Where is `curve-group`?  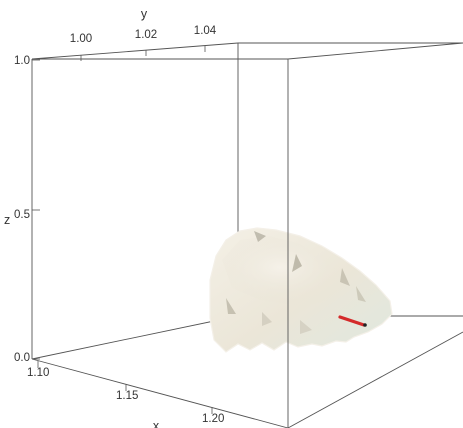
curve-group is located at coordinates (352, 321).